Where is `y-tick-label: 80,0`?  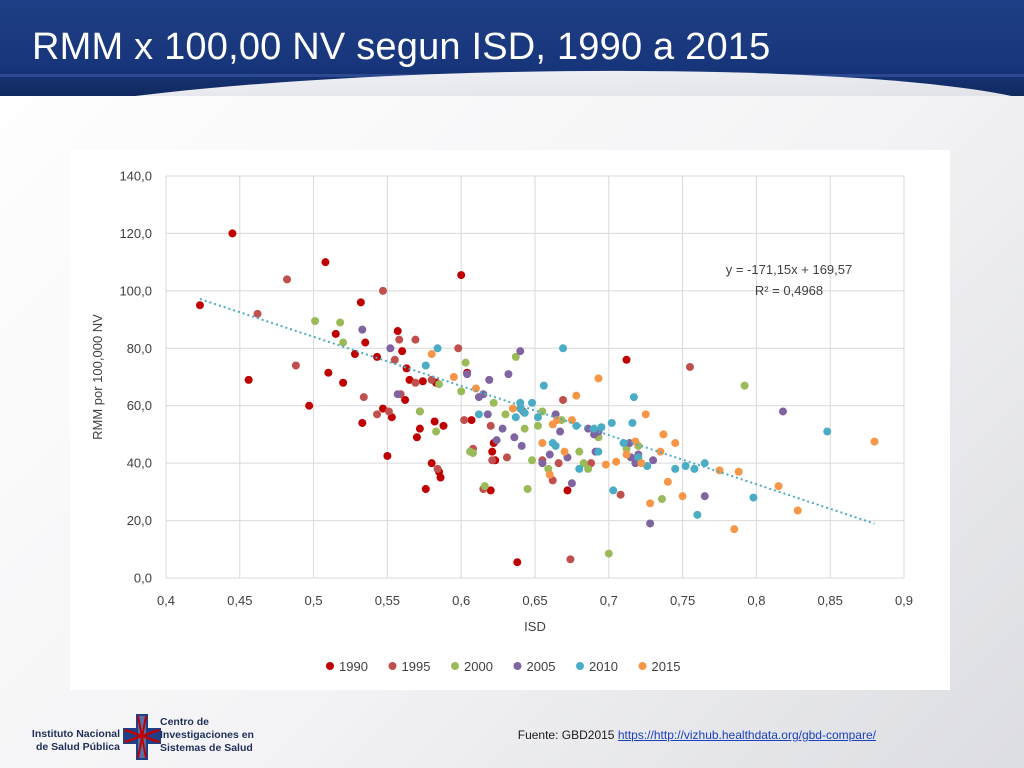 y-tick-label: 80,0 is located at coordinates (139, 348).